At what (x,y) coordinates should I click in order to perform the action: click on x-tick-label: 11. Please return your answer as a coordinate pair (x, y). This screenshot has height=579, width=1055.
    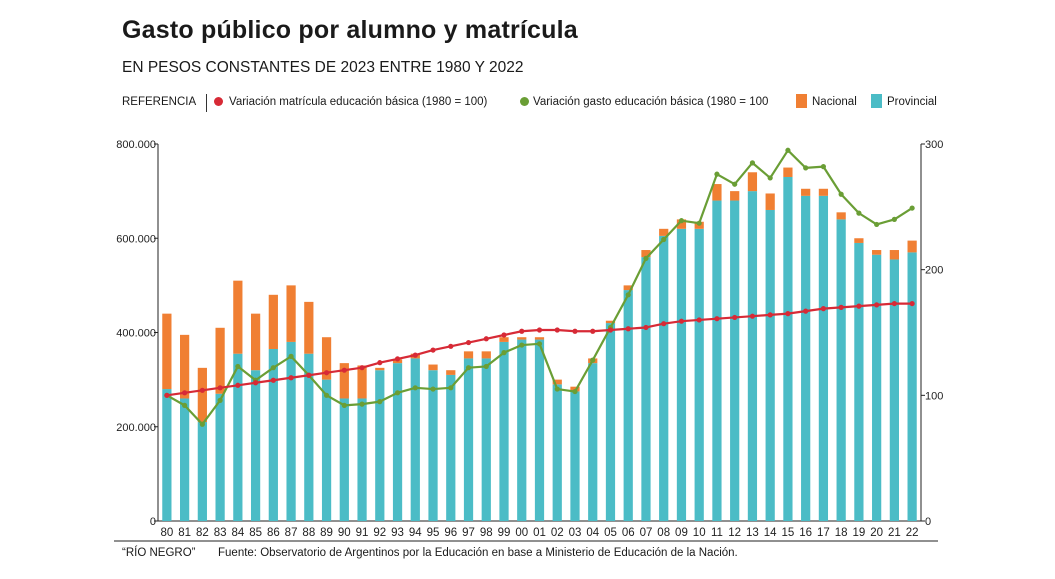
    Looking at the image, I should click on (717, 533).